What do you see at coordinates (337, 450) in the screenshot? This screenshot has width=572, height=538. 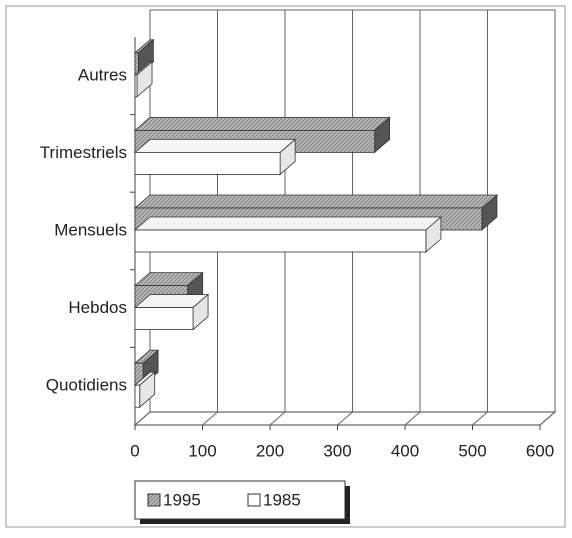 I see `x-tick-label: 300` at bounding box center [337, 450].